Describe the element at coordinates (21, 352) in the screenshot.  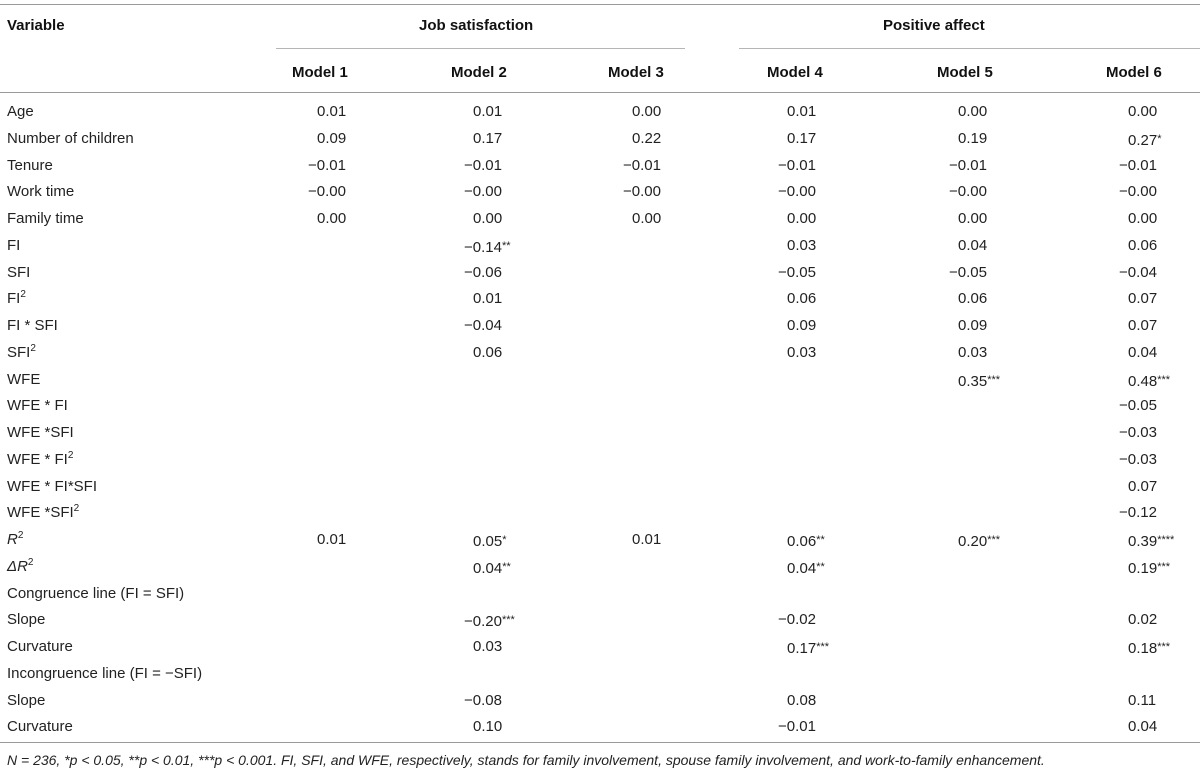
I see `row-label: SFI2` at that location.